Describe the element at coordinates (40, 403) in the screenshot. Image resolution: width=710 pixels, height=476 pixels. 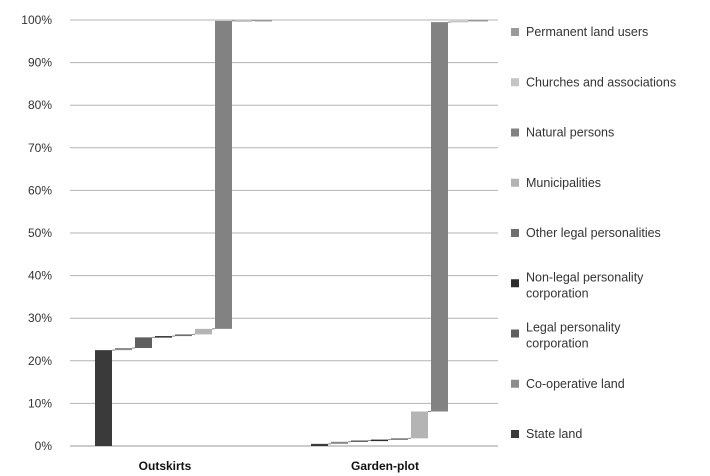
I see `y-tick-label: 10%` at that location.